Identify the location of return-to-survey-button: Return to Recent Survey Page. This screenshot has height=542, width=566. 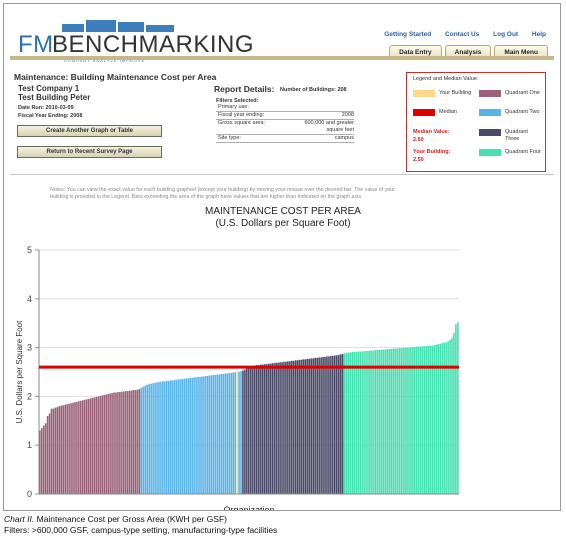
(89, 152).